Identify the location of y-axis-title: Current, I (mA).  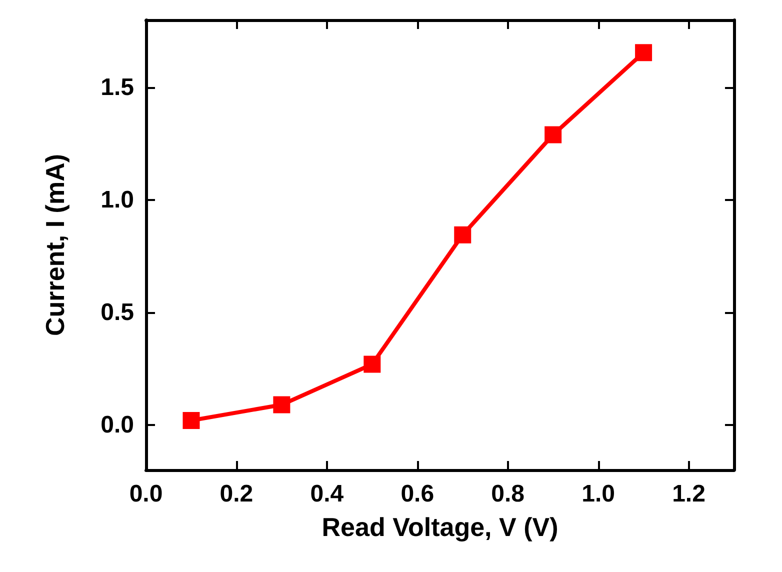
(55, 245).